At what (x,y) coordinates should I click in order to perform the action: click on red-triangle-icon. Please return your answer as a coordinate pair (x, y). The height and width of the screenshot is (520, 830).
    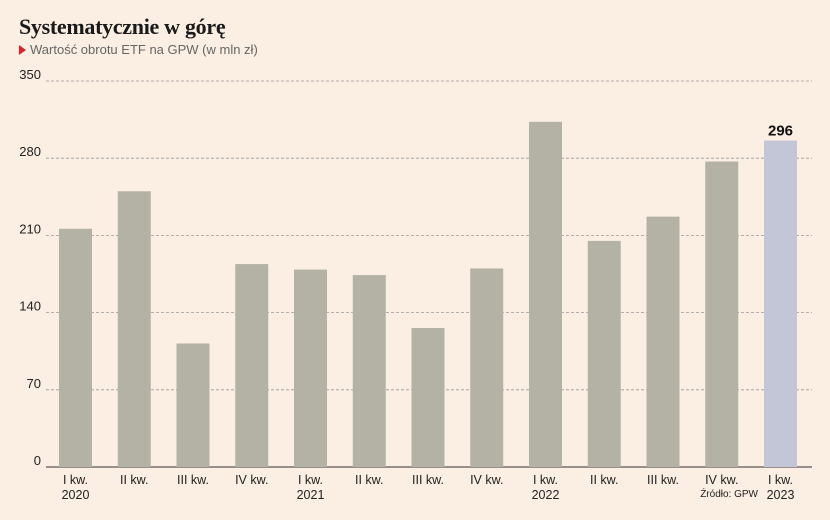
    Looking at the image, I should click on (22, 49).